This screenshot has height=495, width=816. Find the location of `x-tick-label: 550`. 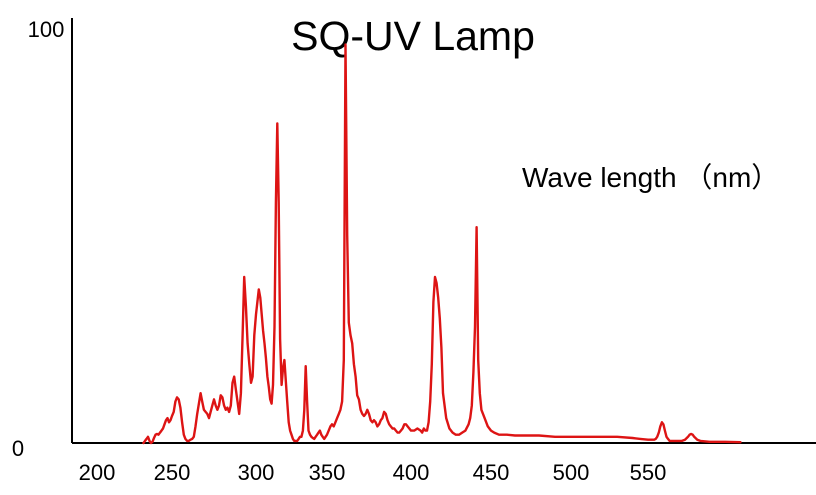

x-tick-label: 550 is located at coordinates (648, 472).